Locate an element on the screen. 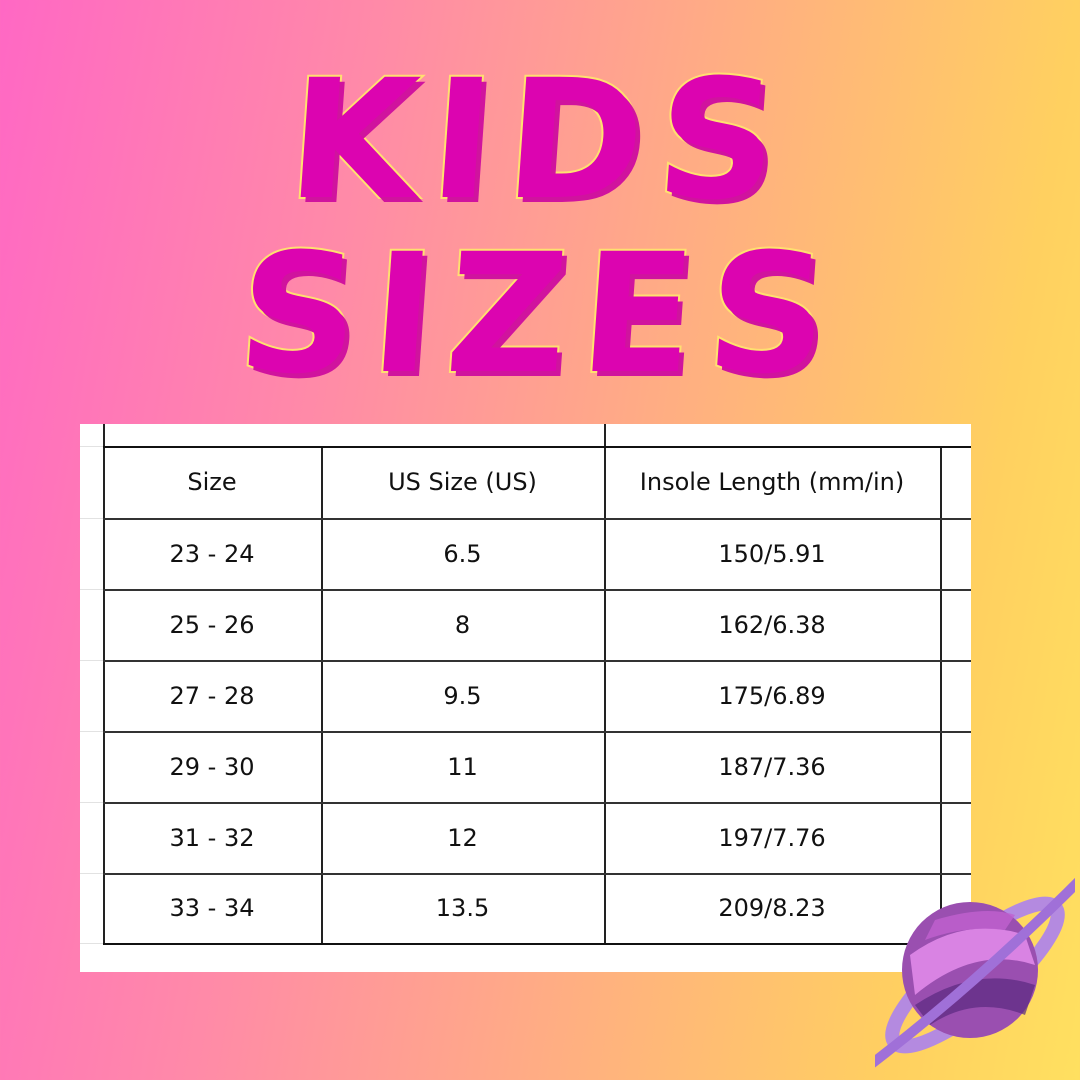  table-cell: 29 - 30 is located at coordinates (212, 766).